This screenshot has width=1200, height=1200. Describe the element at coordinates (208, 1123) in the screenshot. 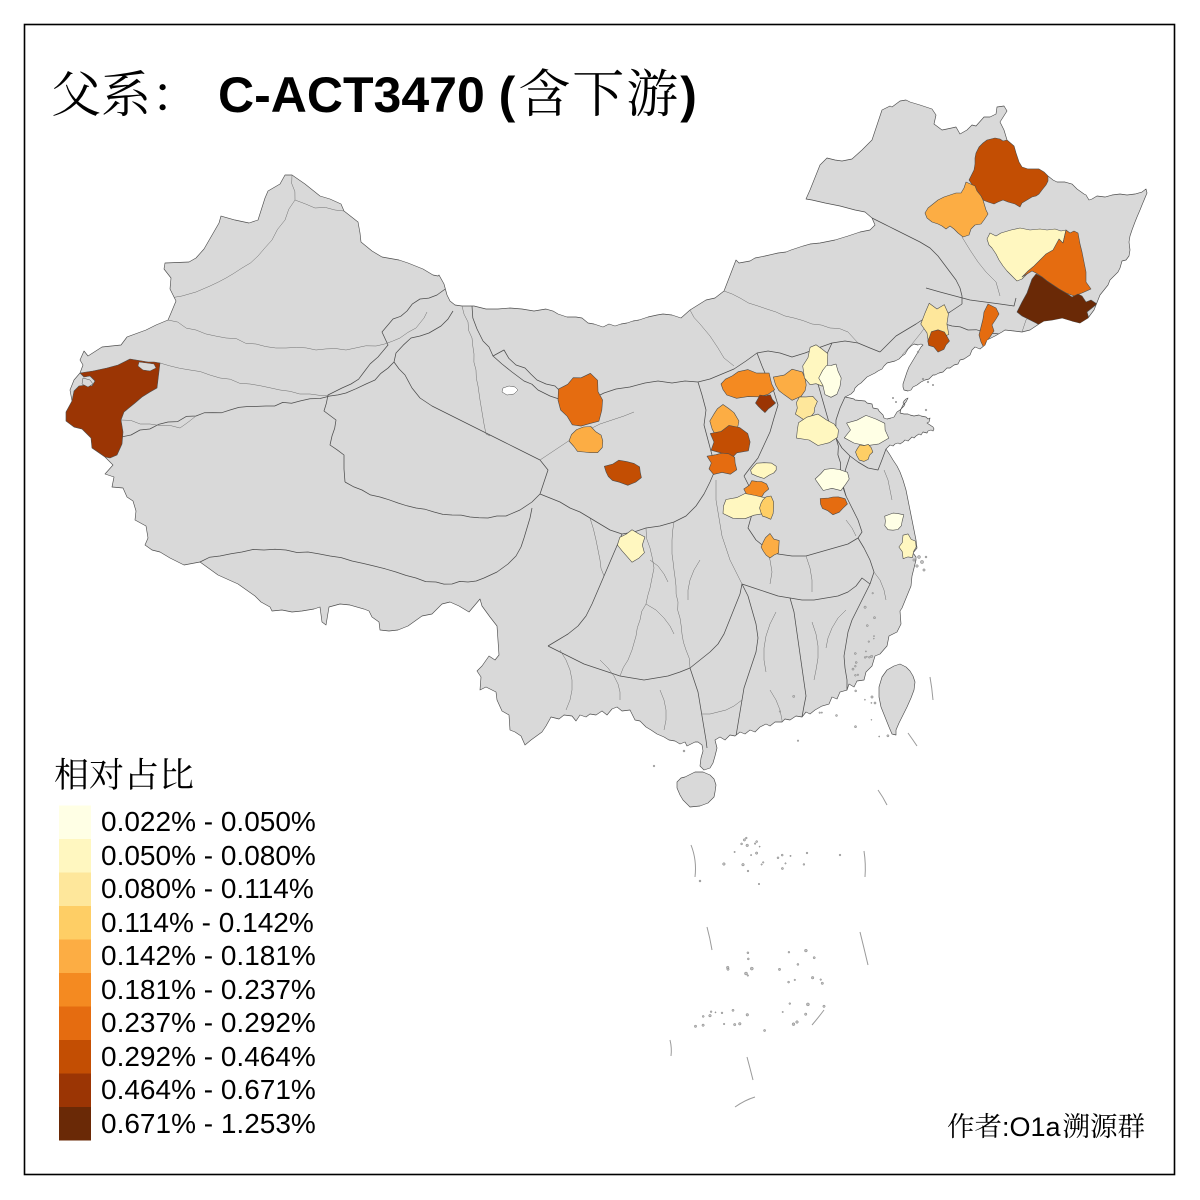

I see `svg-text: 0.671% - 1.253%` at that location.